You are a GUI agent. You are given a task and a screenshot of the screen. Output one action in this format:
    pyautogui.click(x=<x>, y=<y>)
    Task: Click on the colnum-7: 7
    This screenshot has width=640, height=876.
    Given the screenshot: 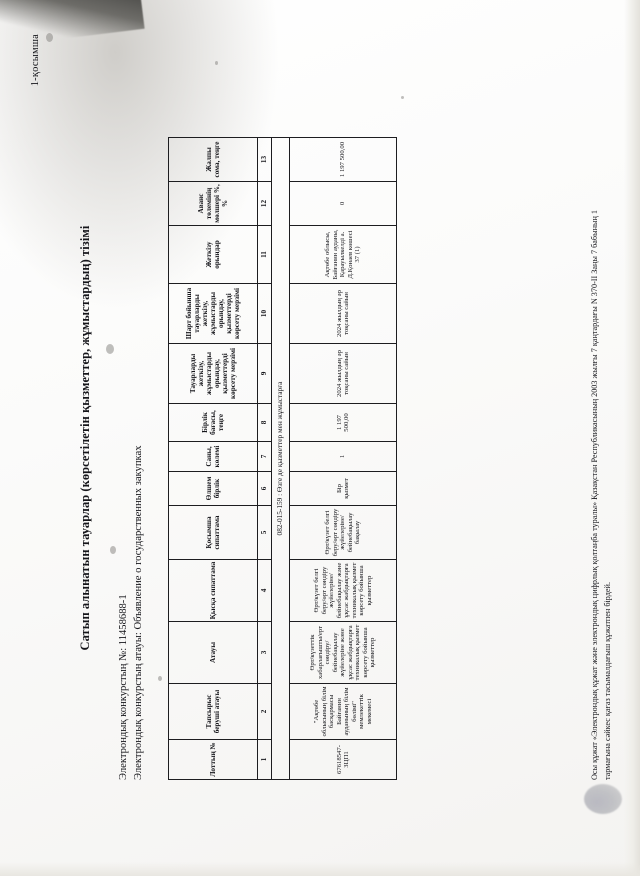 What is the action you would take?
    pyautogui.click(x=264, y=456)
    